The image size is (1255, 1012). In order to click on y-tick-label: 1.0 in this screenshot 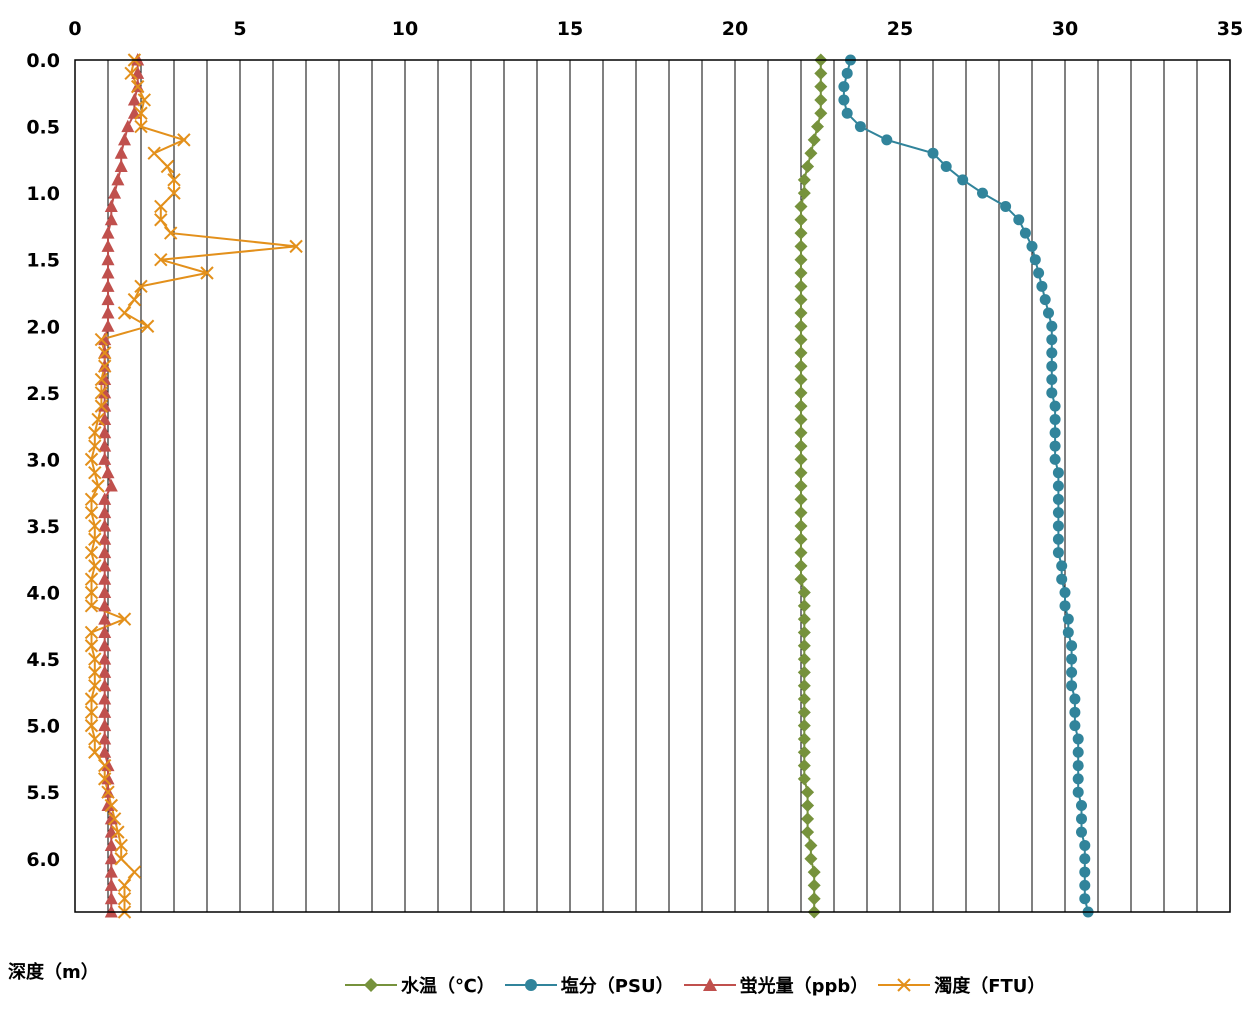, I will do `click(43, 194)`.